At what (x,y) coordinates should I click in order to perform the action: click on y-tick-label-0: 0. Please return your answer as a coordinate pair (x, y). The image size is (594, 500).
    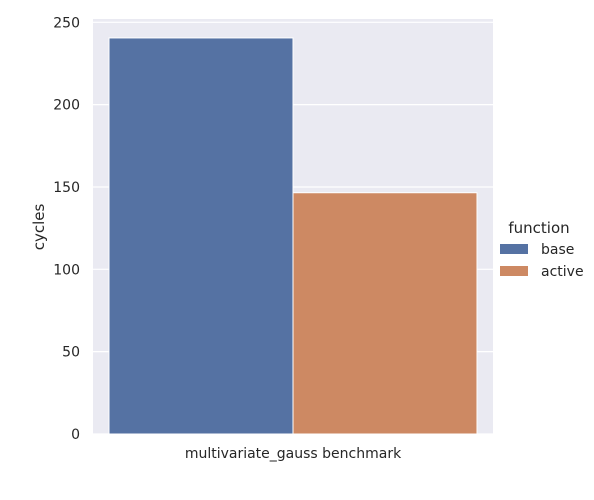
    Looking at the image, I should click on (75, 435).